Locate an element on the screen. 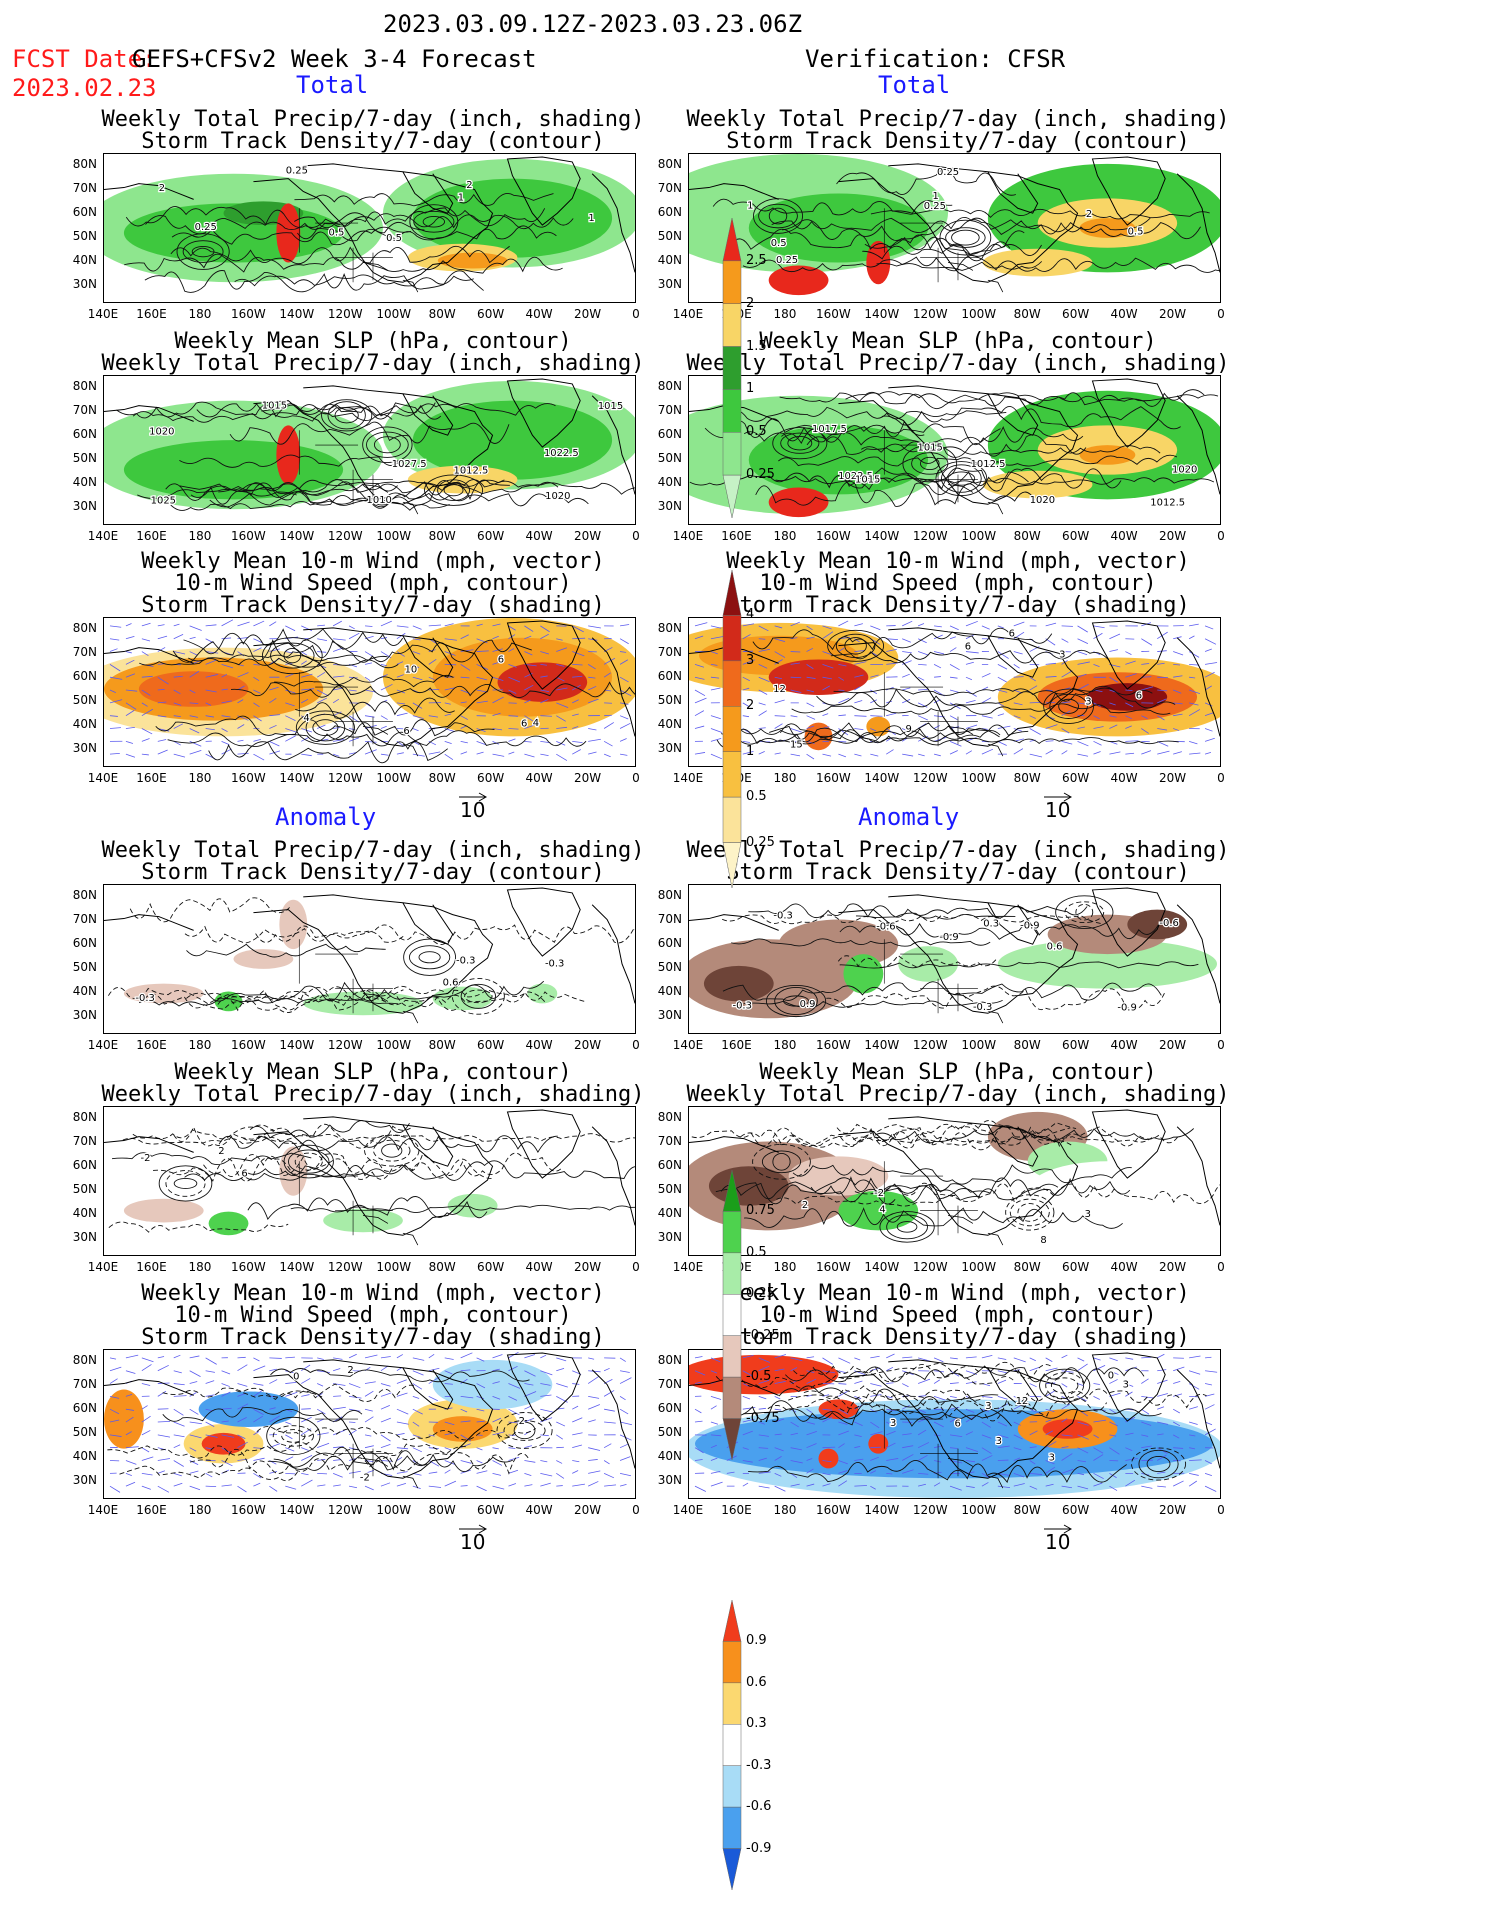 This screenshot has height=1925, width=1487. panel-title-line: 10-m Wind Speed (mph, contour) is located at coordinates (373, 1315).